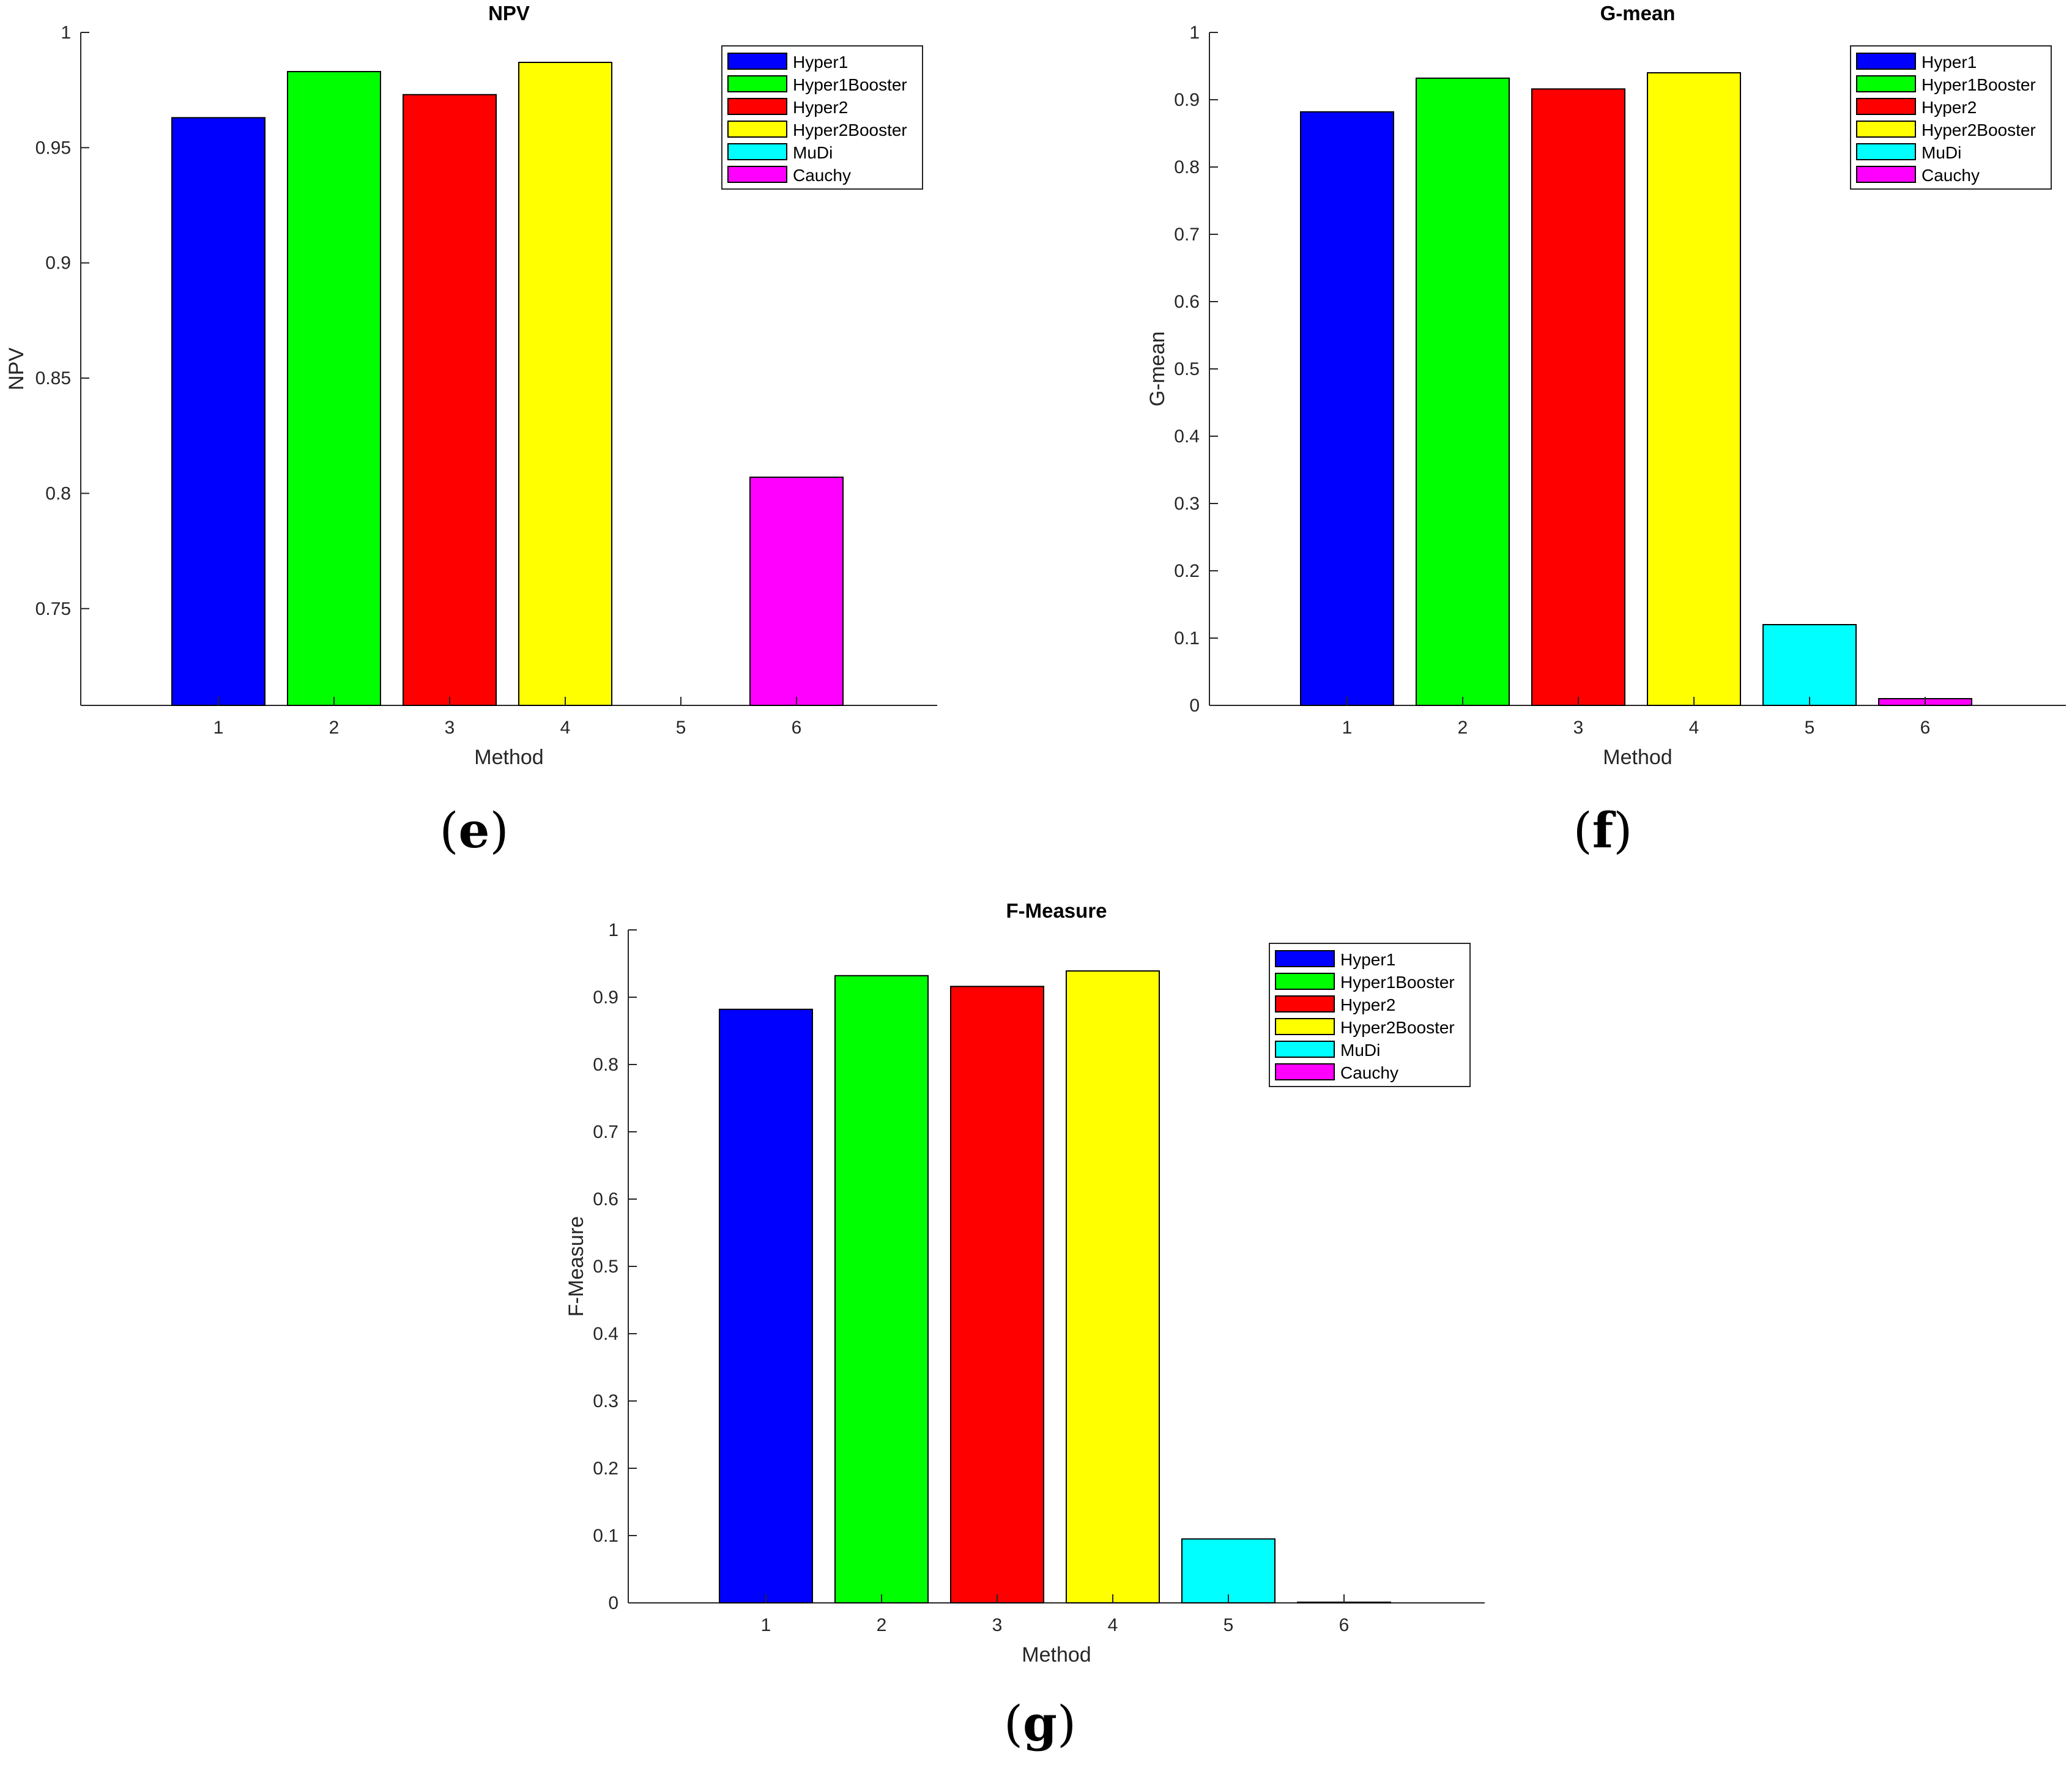  I want to click on y-tick-label: 0.85, so click(53, 378).